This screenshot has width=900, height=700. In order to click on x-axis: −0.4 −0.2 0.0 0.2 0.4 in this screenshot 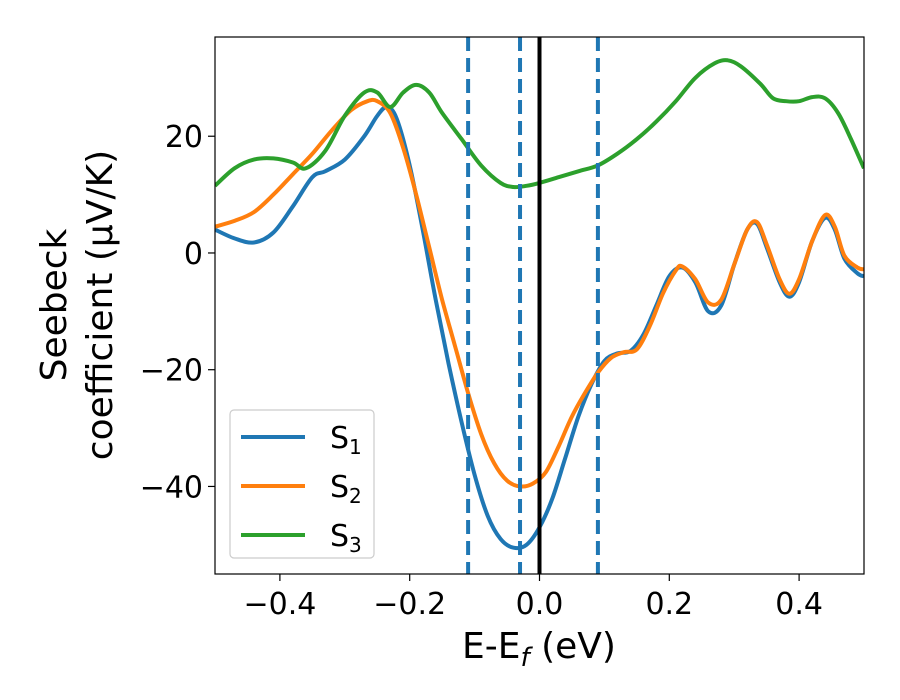, I will do `click(533, 598)`.